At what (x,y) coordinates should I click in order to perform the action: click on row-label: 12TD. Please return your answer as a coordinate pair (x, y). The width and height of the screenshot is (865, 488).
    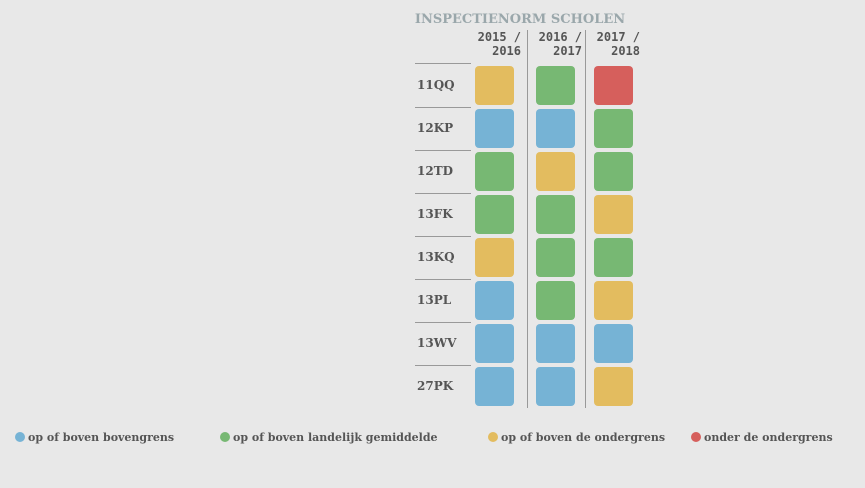
    Looking at the image, I should click on (435, 171).